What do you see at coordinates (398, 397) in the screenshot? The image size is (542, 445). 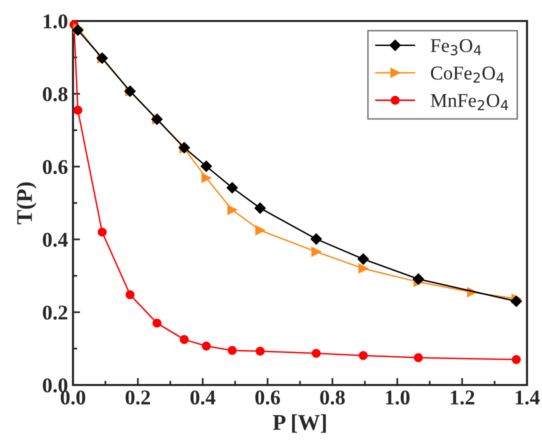 I see `x-tick-label: 1.0` at bounding box center [398, 397].